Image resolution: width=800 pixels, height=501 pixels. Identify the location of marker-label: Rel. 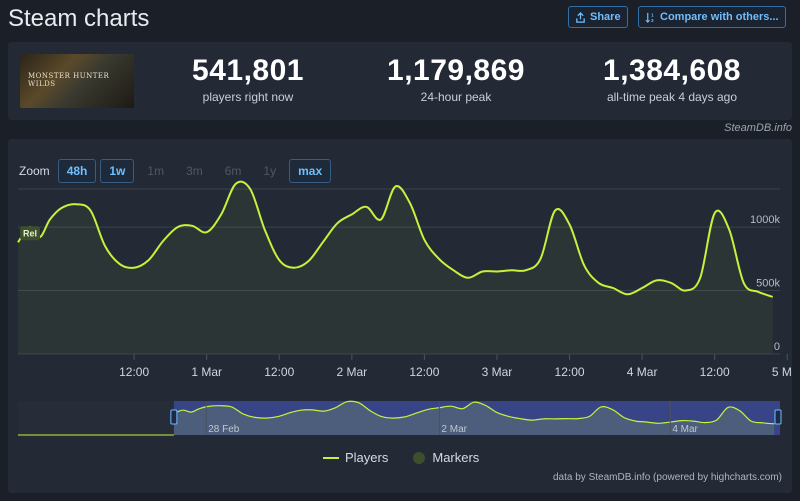
(30, 233).